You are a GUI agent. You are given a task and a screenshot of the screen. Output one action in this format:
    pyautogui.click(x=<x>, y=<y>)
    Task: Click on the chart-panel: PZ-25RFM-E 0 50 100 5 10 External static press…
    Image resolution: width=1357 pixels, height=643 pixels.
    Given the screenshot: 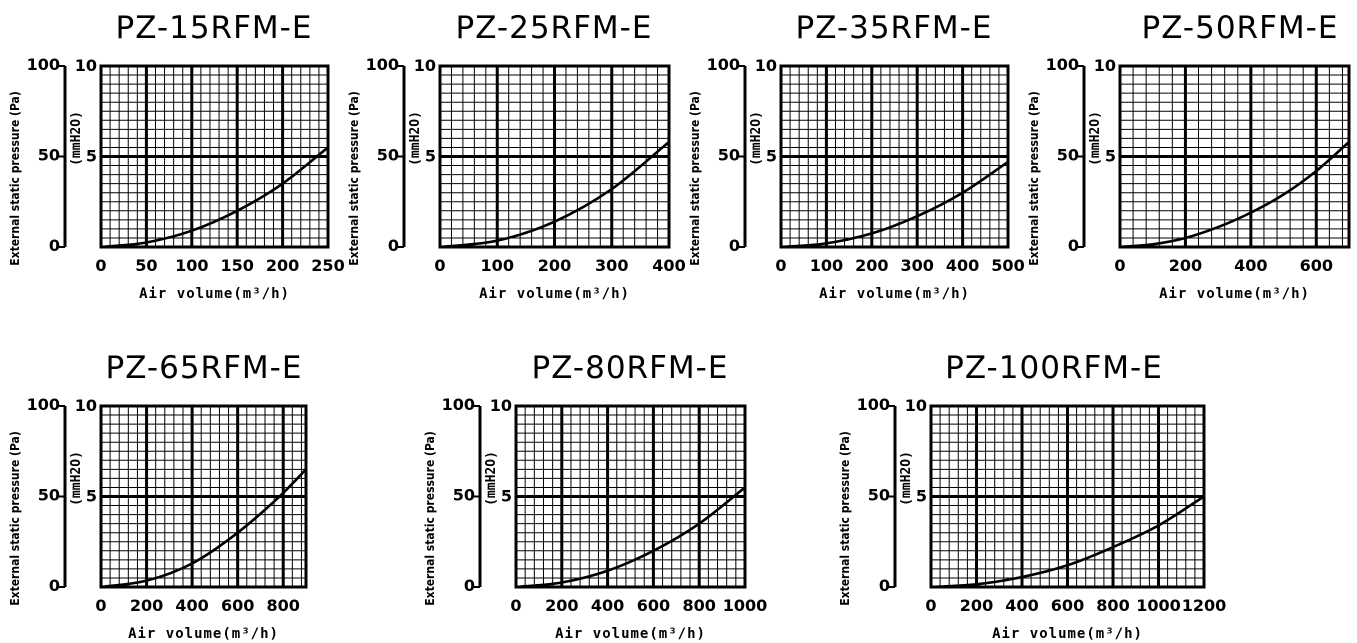 What is the action you would take?
    pyautogui.click(x=516, y=156)
    